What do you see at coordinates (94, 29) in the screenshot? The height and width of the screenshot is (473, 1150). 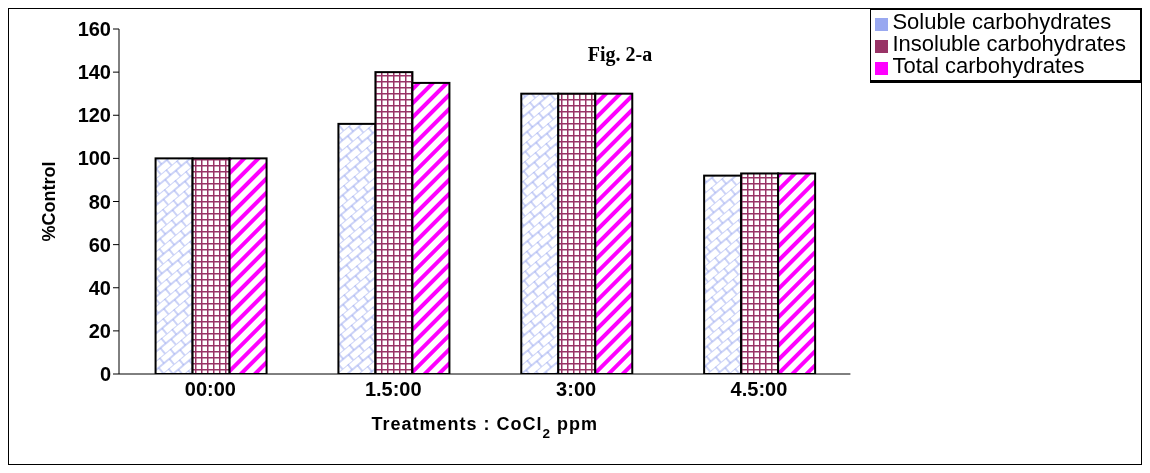 I see `y-tick-label: 160` at bounding box center [94, 29].